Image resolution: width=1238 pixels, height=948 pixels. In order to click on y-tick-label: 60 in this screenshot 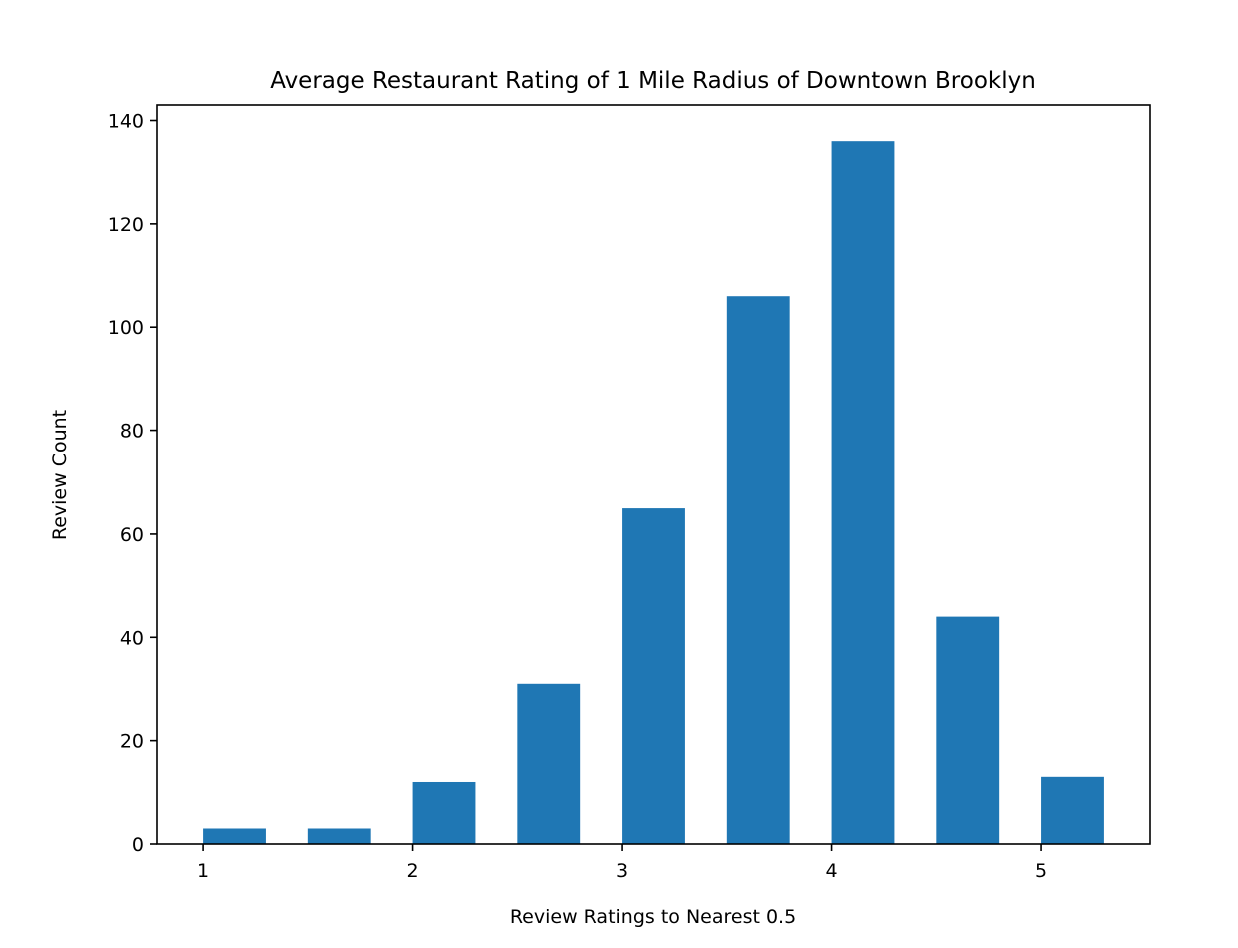, I will do `click(132, 535)`.